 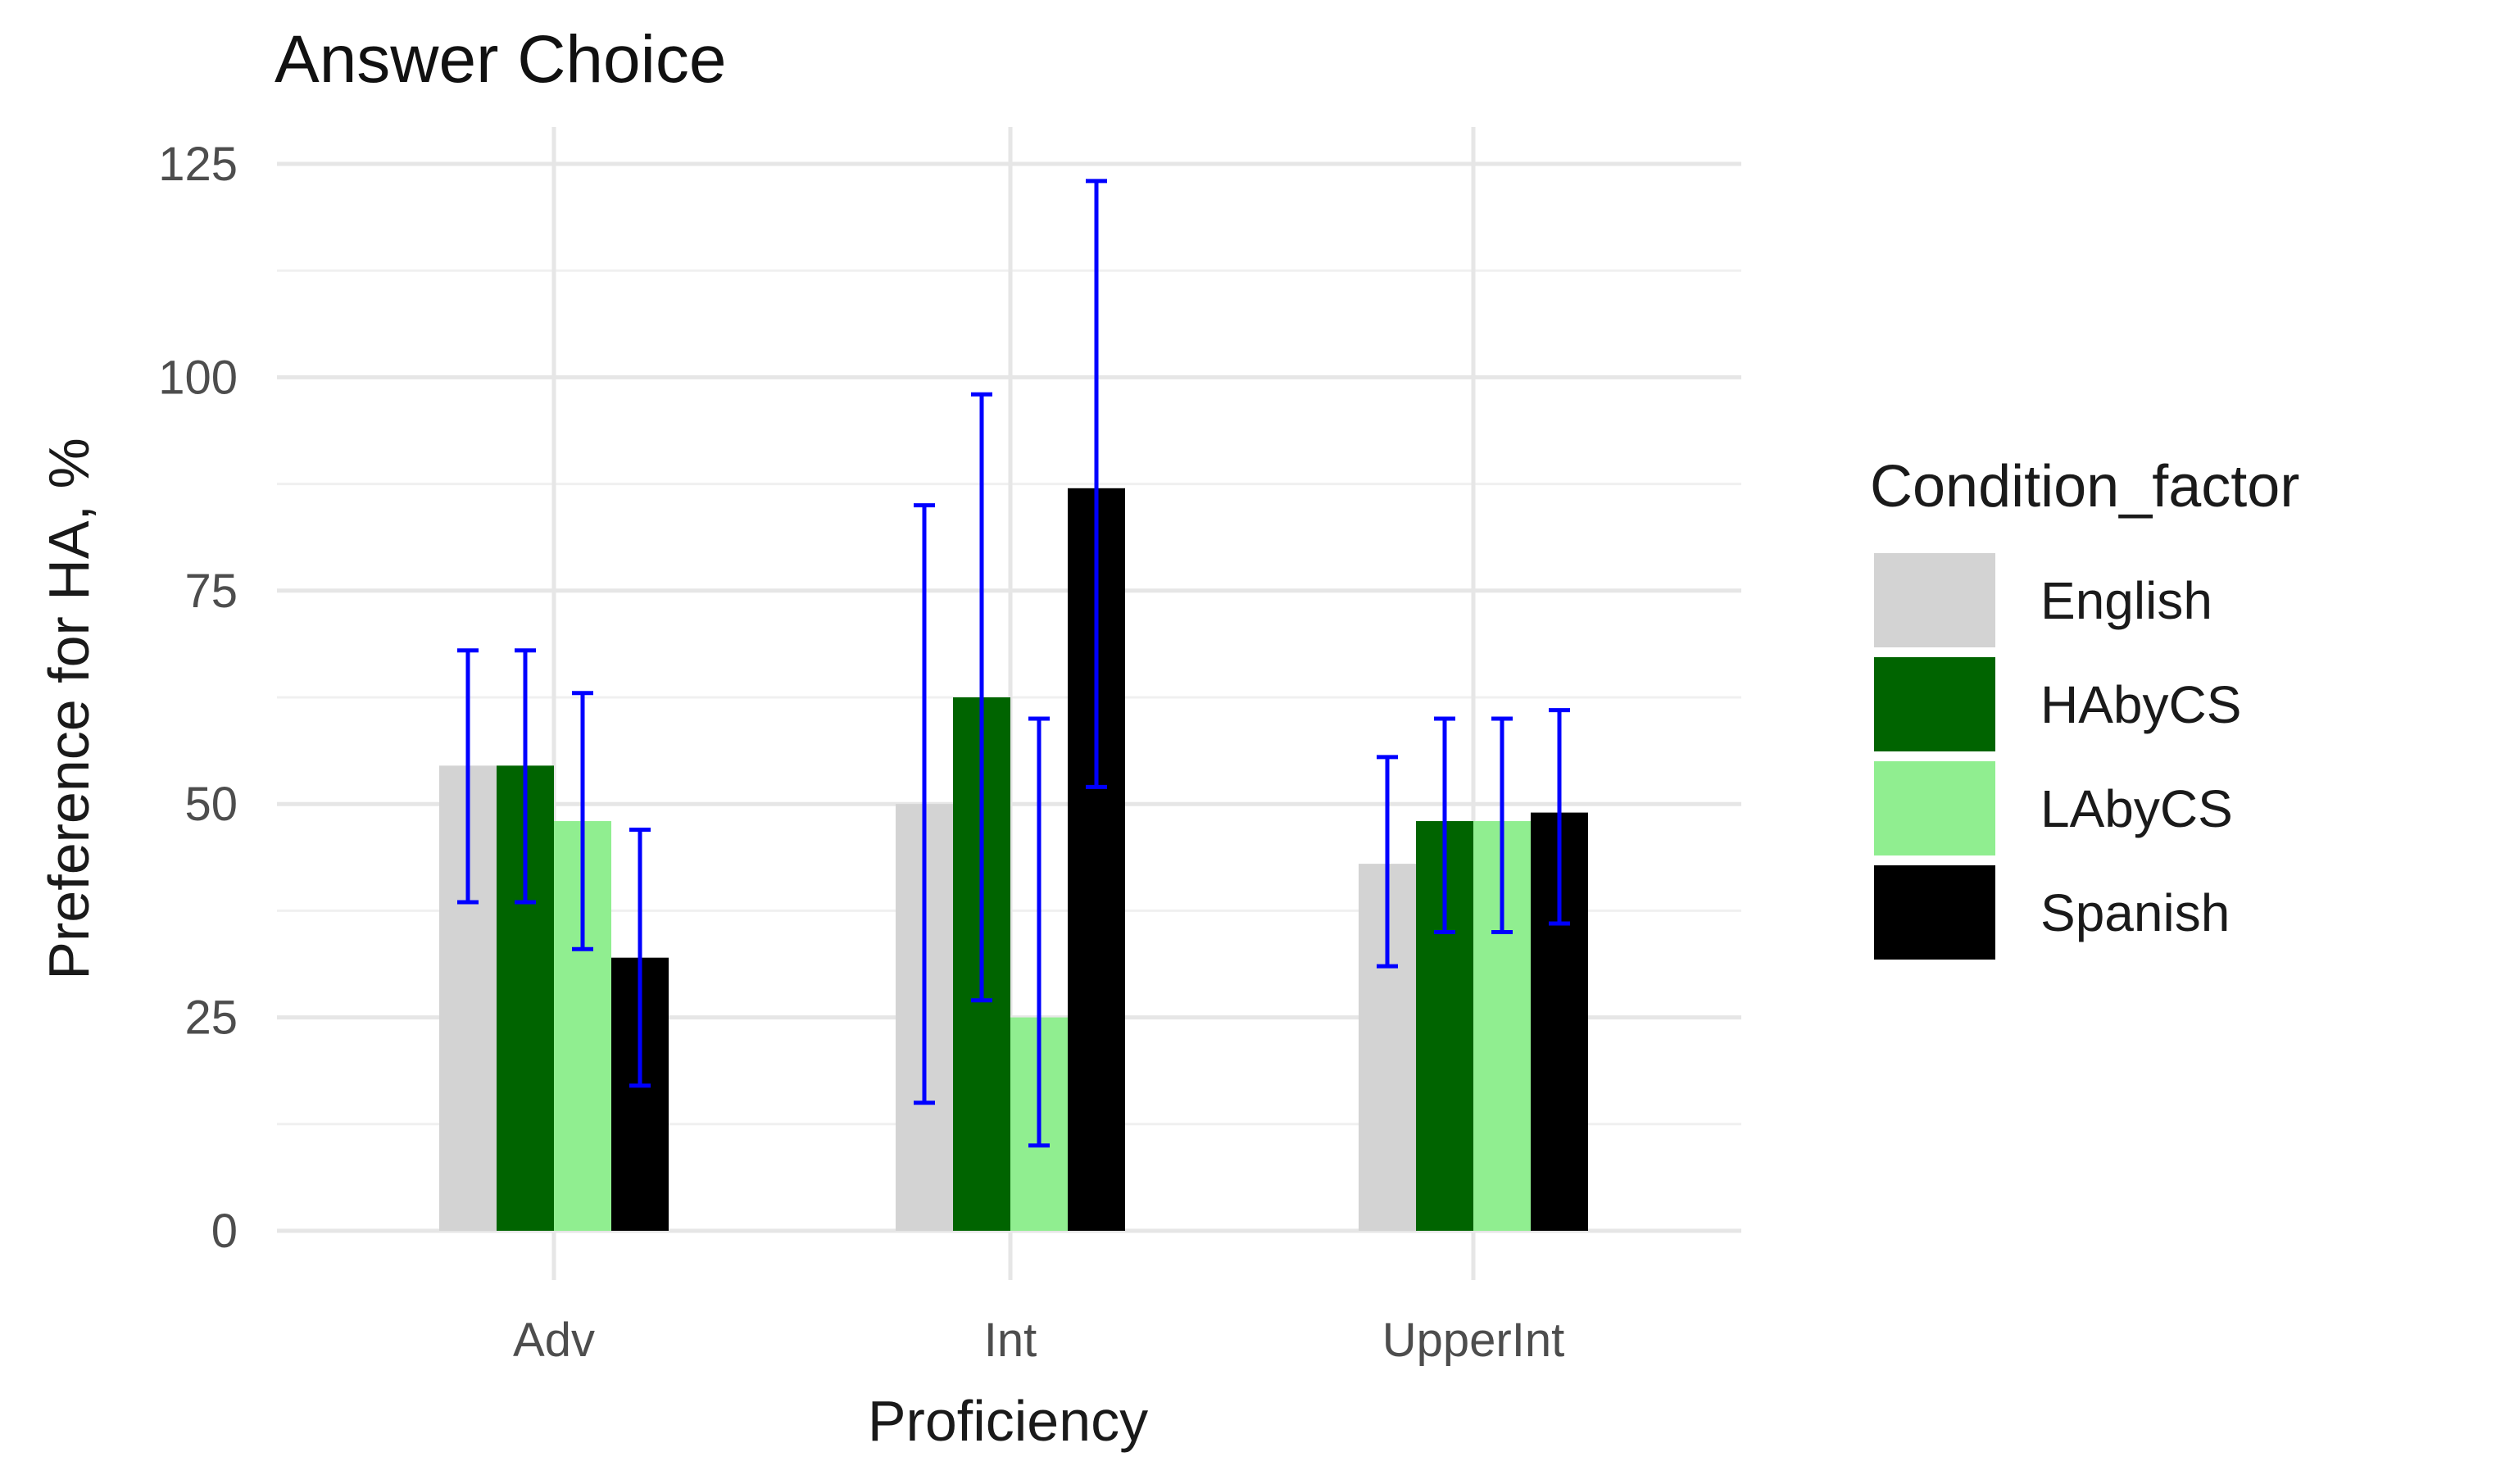 What do you see at coordinates (198, 164) in the screenshot?
I see `y-tick-label: 125` at bounding box center [198, 164].